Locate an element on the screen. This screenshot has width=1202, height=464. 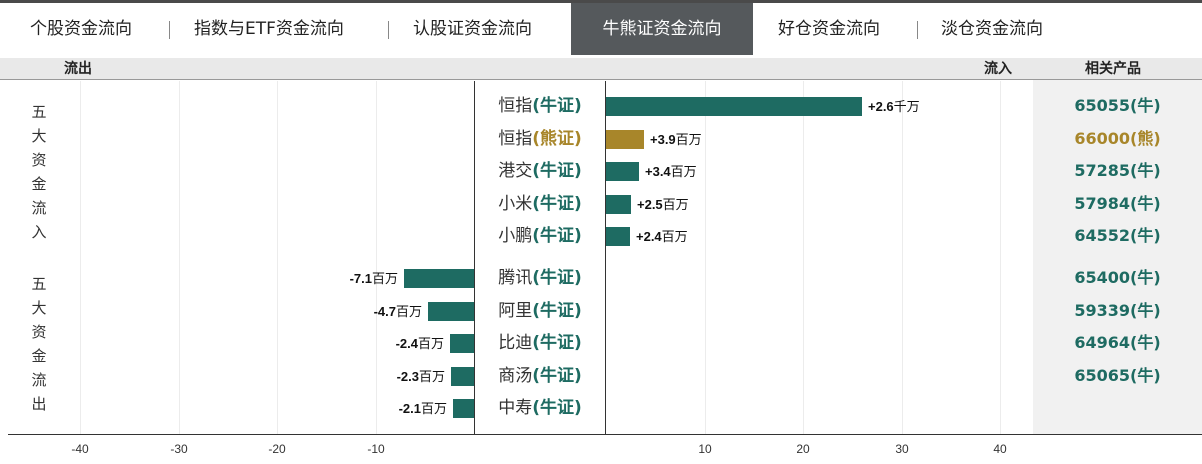
bar-value-label: +3.4百万 is located at coordinates (671, 171).